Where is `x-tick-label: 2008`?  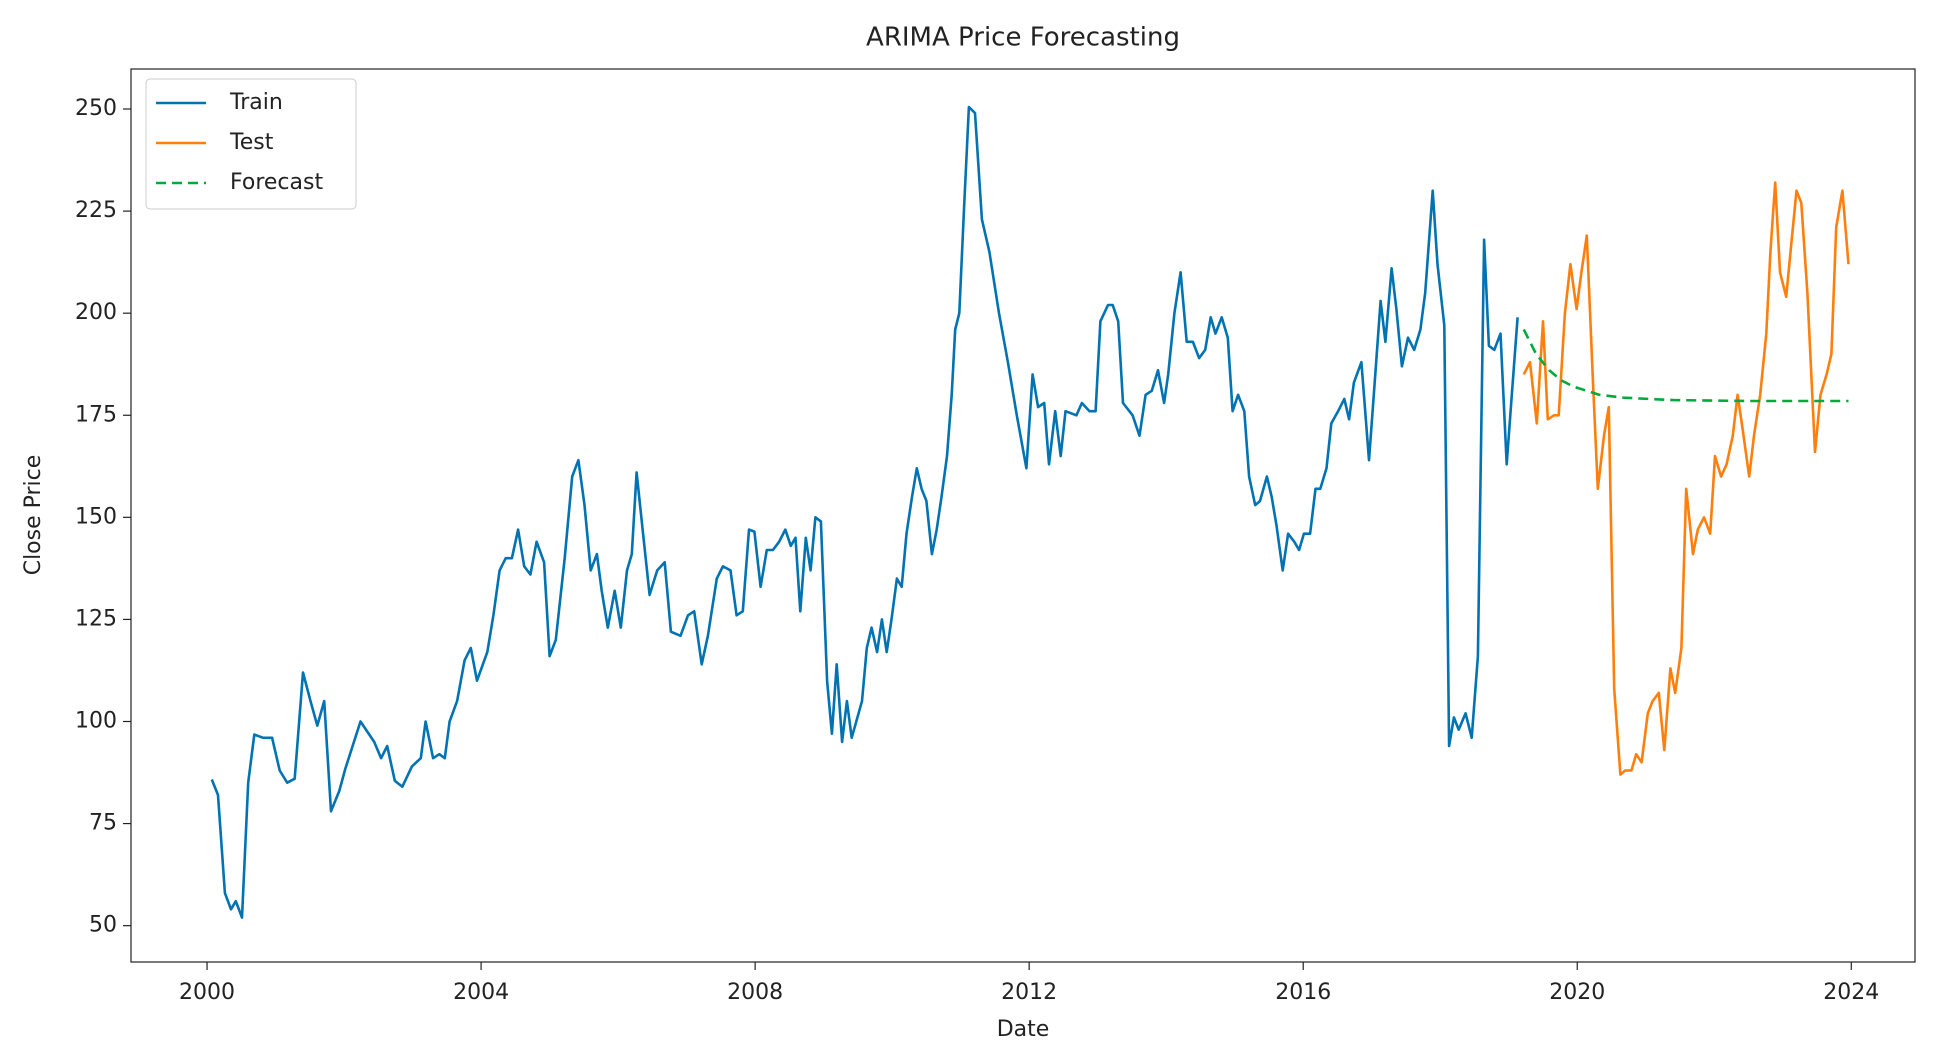
x-tick-label: 2008 is located at coordinates (755, 992).